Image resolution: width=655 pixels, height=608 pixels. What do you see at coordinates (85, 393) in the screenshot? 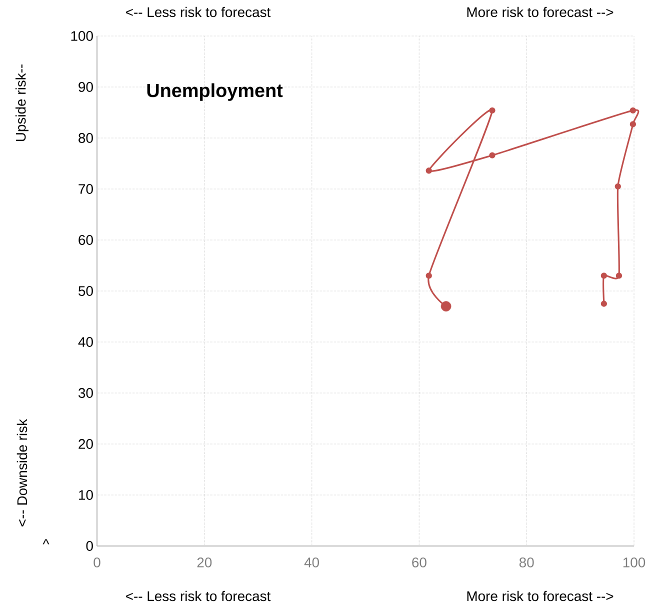
I see `y-tick-label: 30` at bounding box center [85, 393].